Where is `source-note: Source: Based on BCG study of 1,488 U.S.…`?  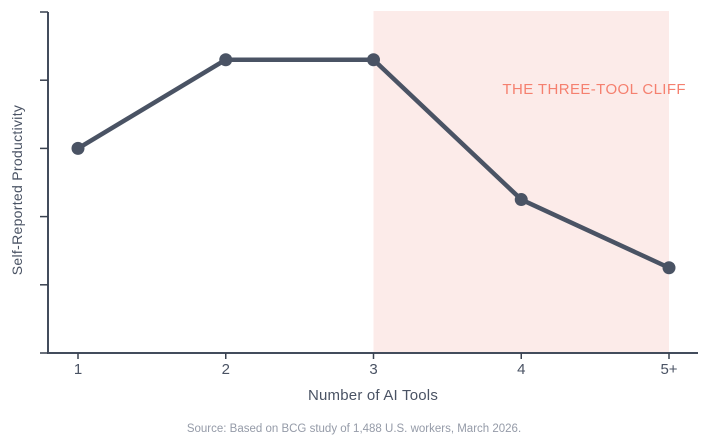 source-note: Source: Based on BCG study of 1,488 U.S.… is located at coordinates (354, 429).